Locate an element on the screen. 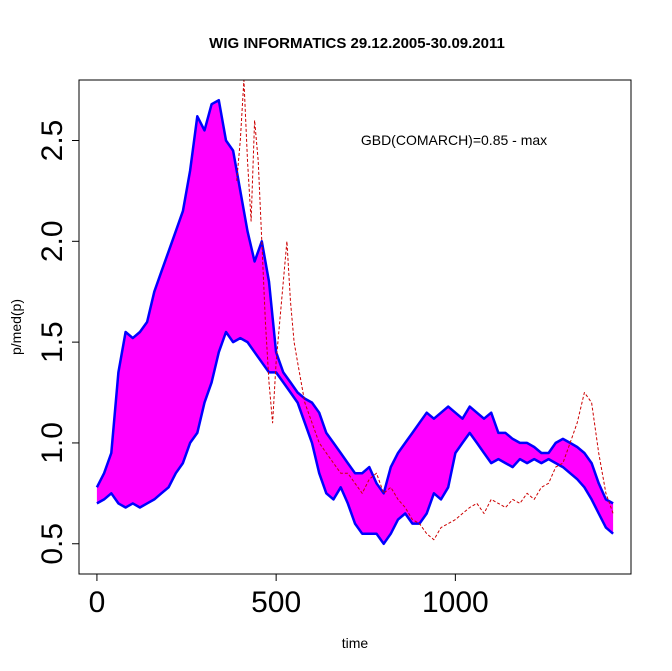 The height and width of the screenshot is (671, 672). y-axis-label: p/med(p) is located at coordinates (16, 327).